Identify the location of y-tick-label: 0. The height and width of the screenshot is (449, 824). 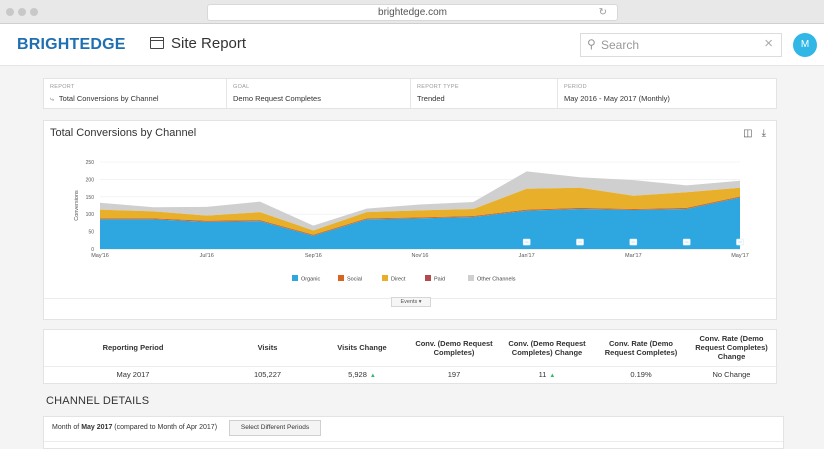
(92, 250).